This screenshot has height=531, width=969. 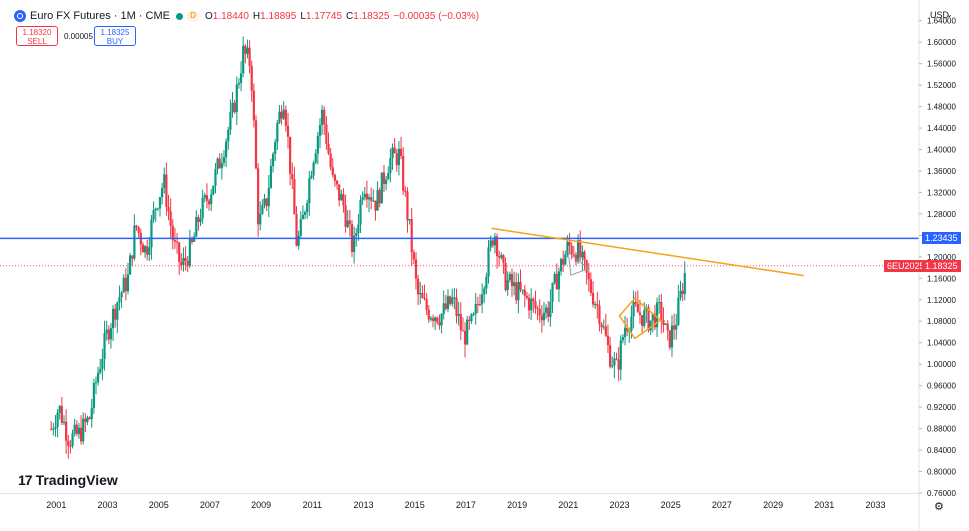 What do you see at coordinates (37, 36) in the screenshot?
I see `sell-button: 1.18320 SELL` at bounding box center [37, 36].